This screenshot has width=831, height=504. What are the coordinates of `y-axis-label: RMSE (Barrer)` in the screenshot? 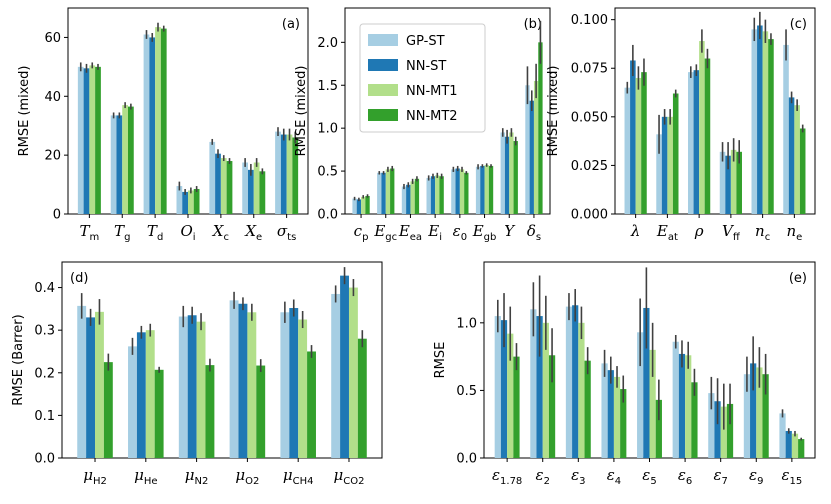 It's located at (18, 359).